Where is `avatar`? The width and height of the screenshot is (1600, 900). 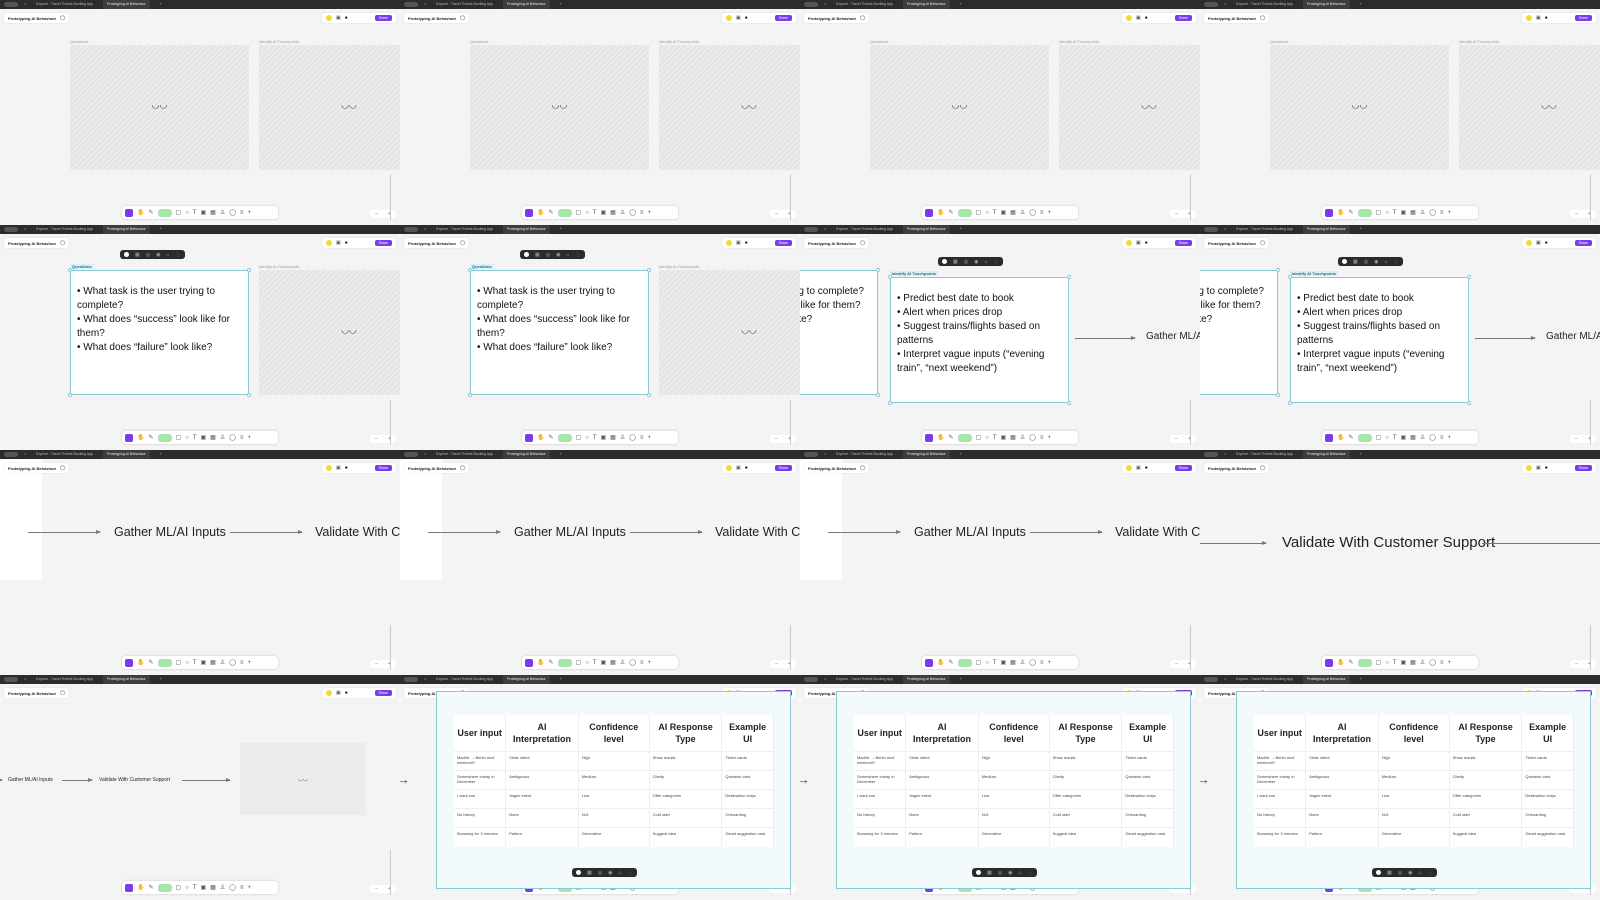
avatar is located at coordinates (329, 468).